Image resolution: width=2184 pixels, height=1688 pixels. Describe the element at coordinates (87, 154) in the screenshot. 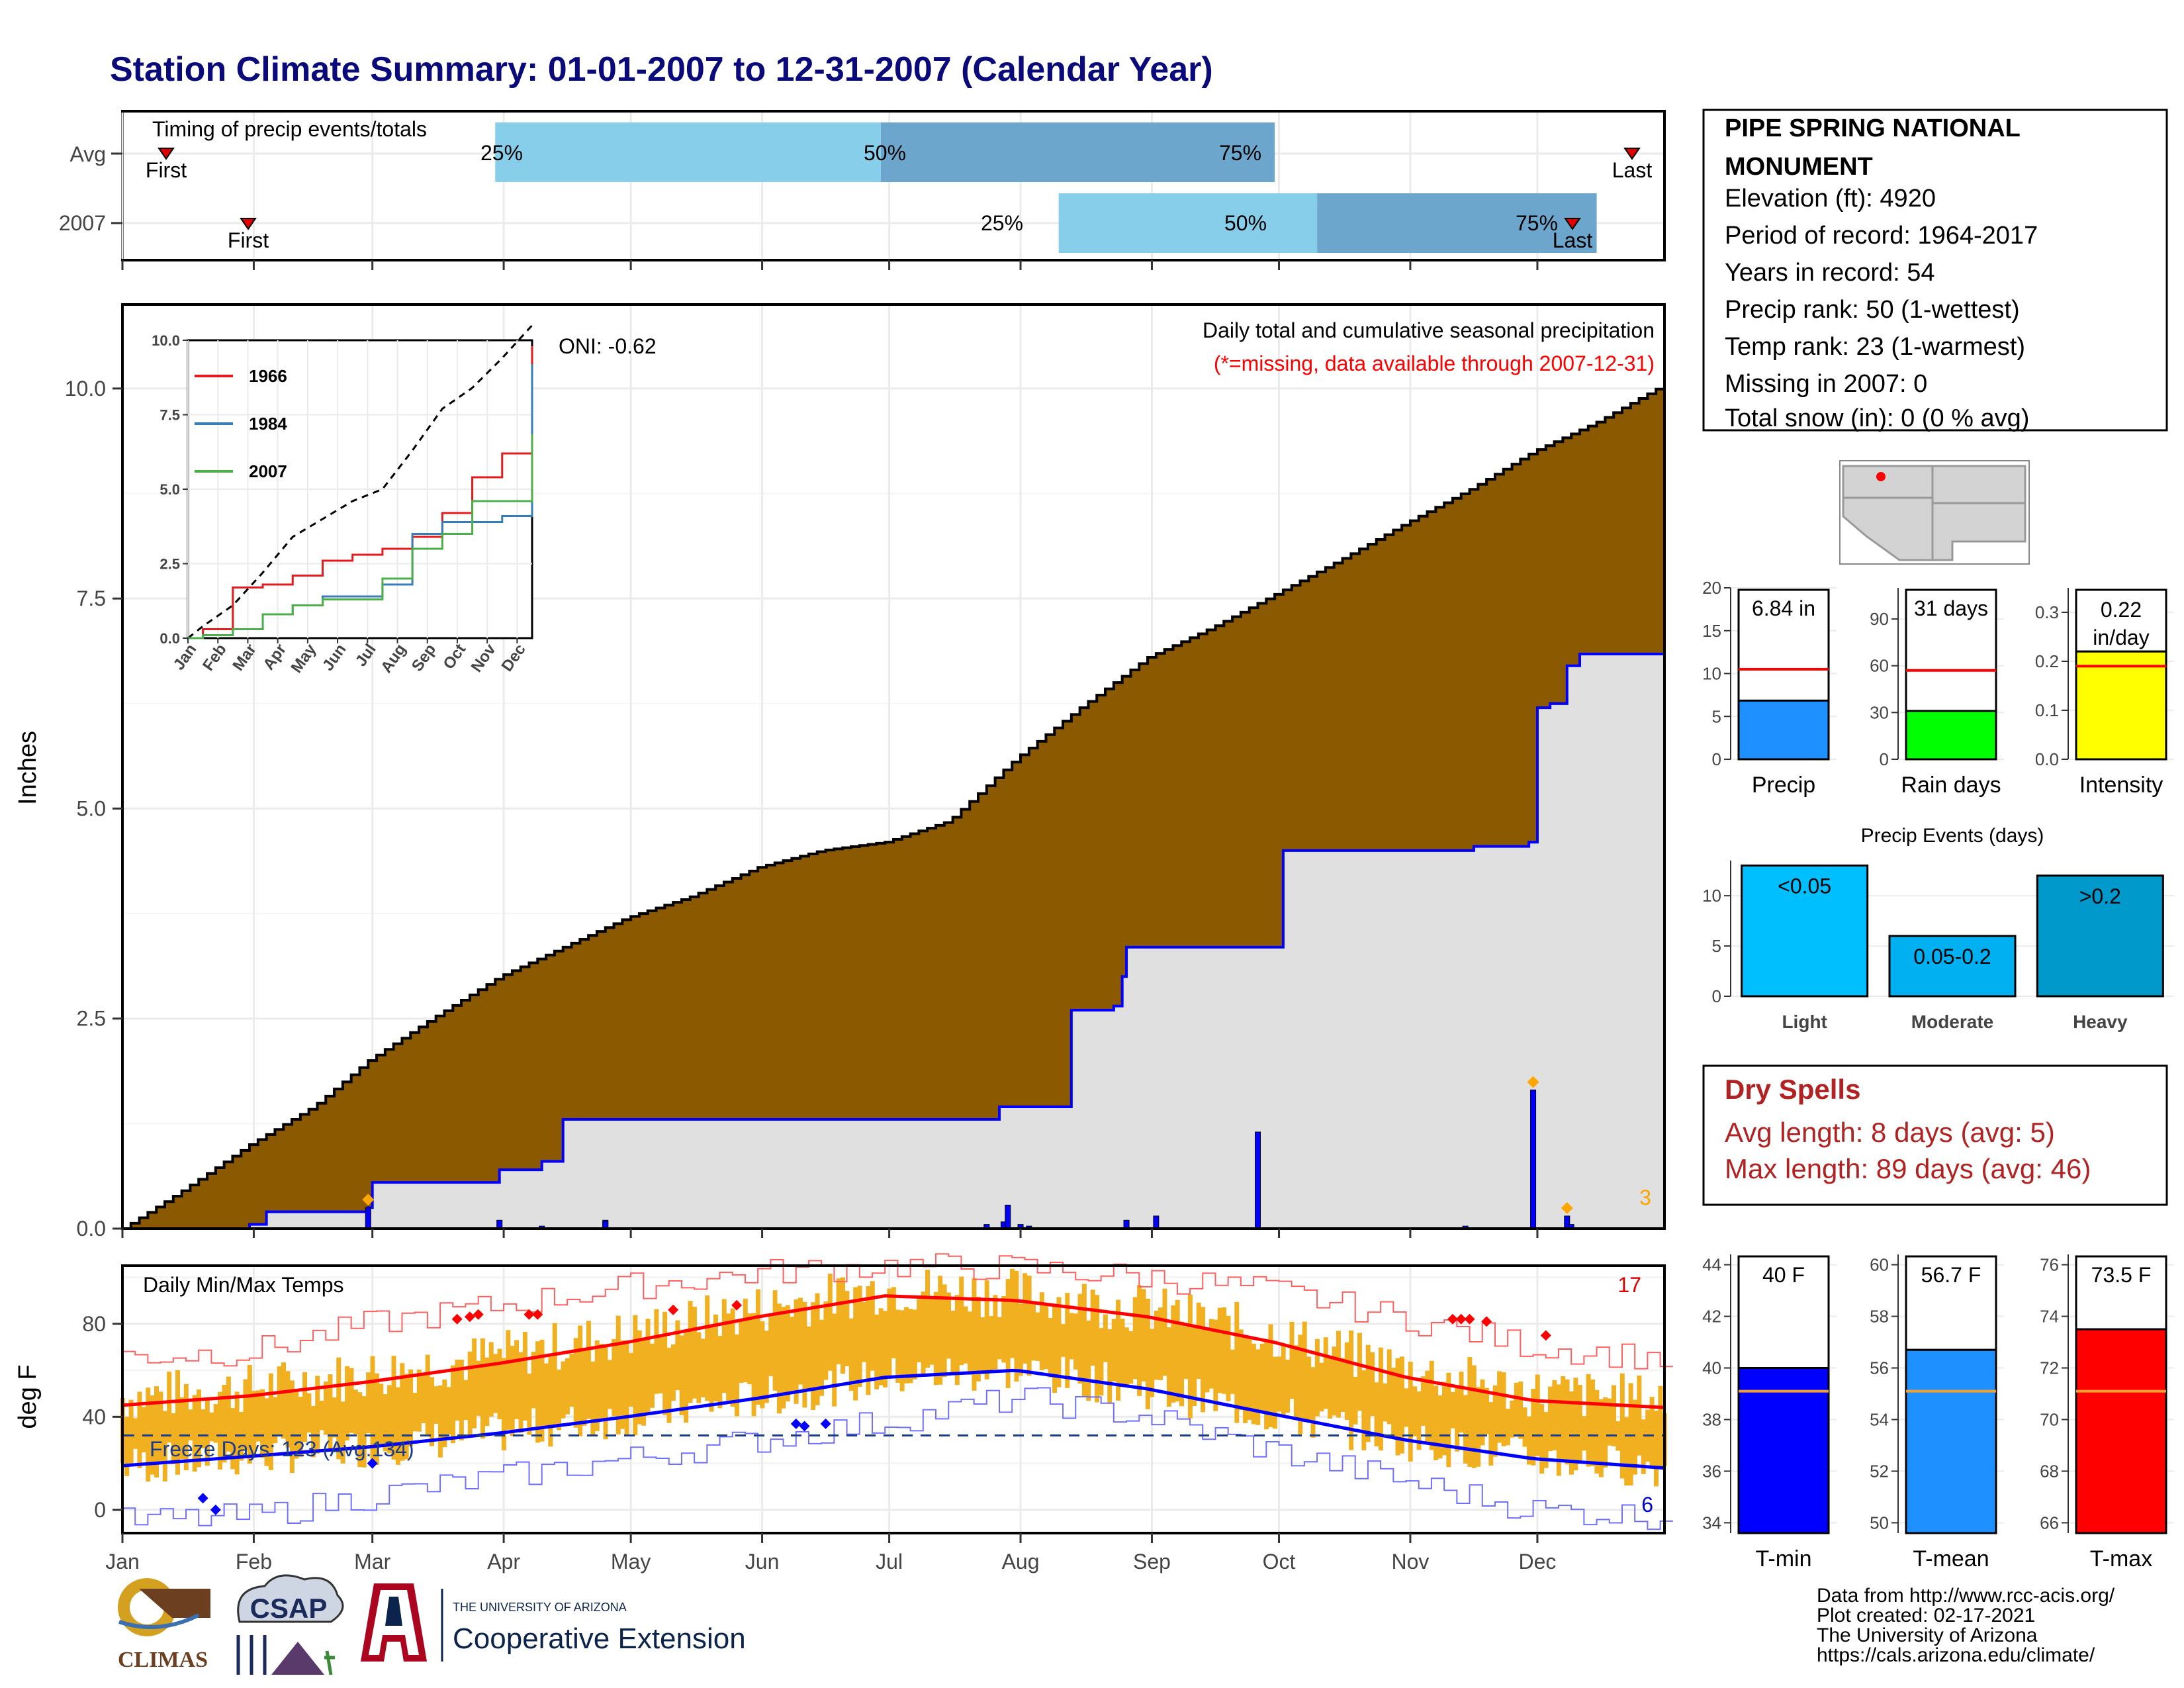

I see `timing-row-avg: Avg` at that location.